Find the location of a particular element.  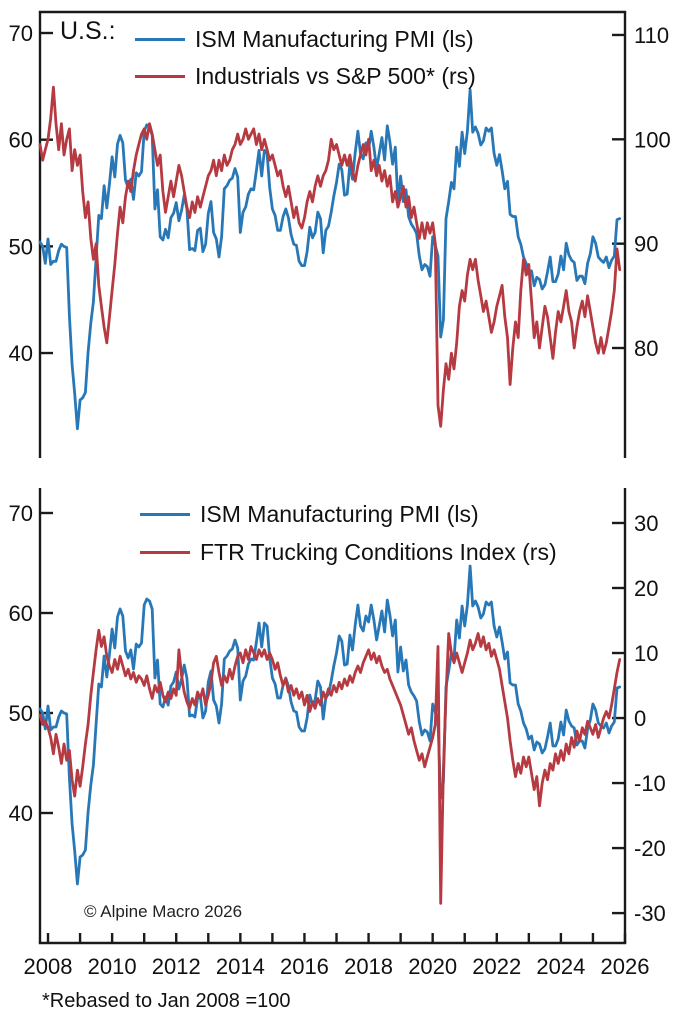

x-axis-year-label: 2010 is located at coordinates (112, 966).